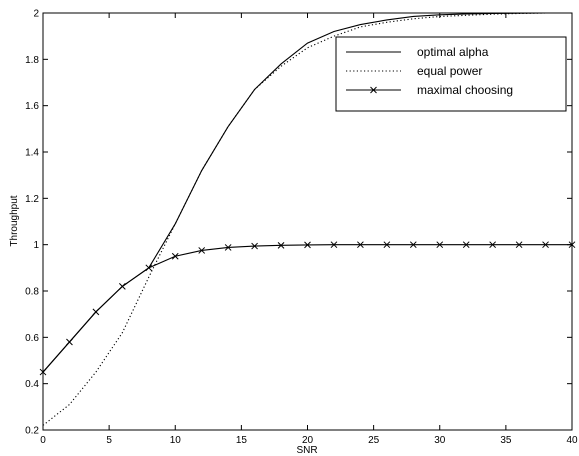 This screenshot has height=456, width=579. What do you see at coordinates (453, 52) in the screenshot?
I see `legend-label-optimal-alpha: optimal alpha` at bounding box center [453, 52].